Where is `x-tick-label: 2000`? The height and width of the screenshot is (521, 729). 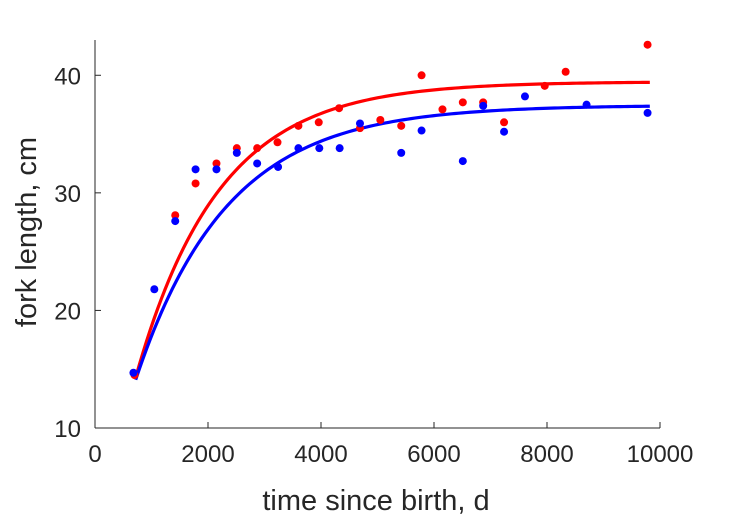
x-tick-label: 2000 is located at coordinates (207, 454).